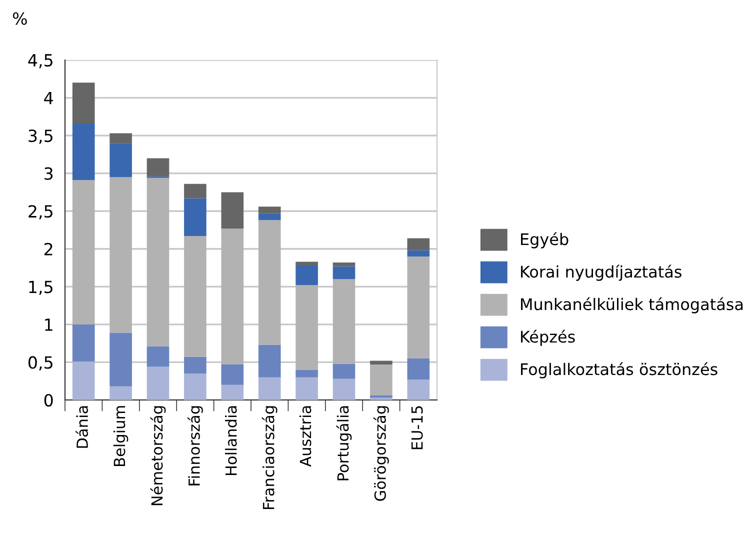 The width and height of the screenshot is (756, 539). I want to click on x-tick-label: Franciaország, so click(270, 458).